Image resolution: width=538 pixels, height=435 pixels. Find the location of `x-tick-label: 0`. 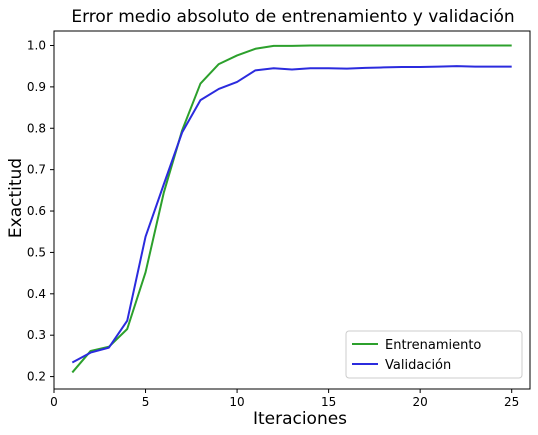

x-tick-label: 0 is located at coordinates (54, 402).